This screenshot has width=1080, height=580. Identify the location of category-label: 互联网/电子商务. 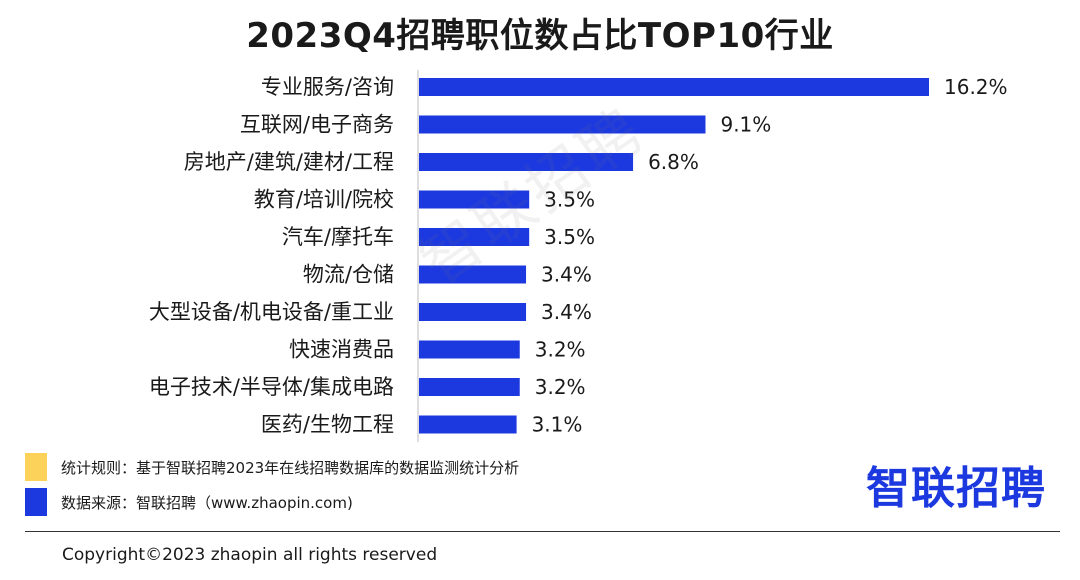
(317, 125).